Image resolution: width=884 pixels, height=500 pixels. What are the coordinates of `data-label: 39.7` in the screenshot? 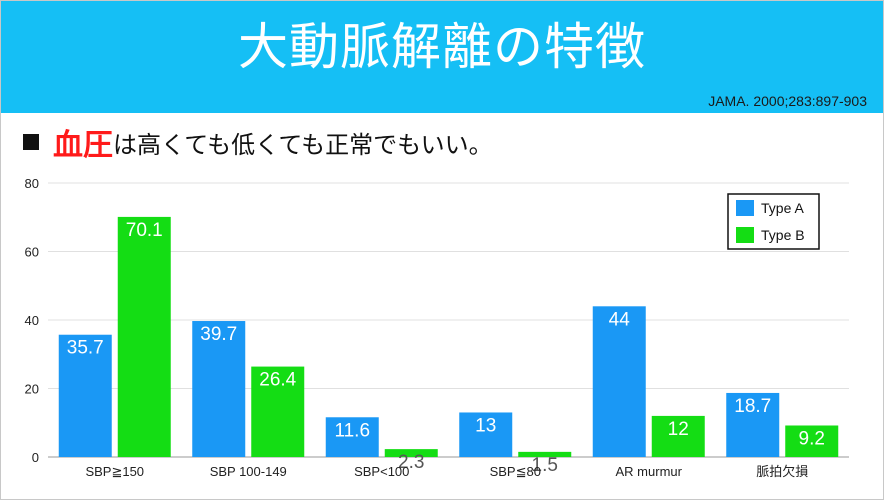 It's located at (218, 334).